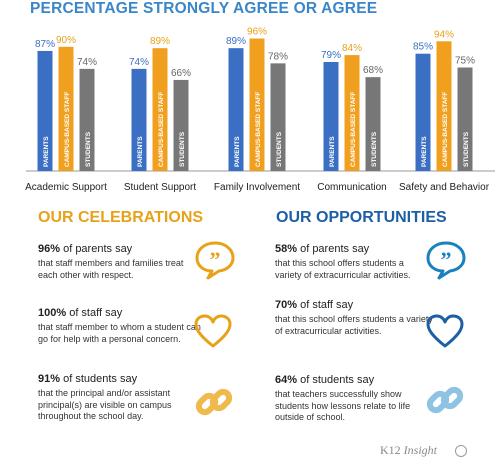  Describe the element at coordinates (444, 34) in the screenshot. I see `data-label: 94%` at that location.